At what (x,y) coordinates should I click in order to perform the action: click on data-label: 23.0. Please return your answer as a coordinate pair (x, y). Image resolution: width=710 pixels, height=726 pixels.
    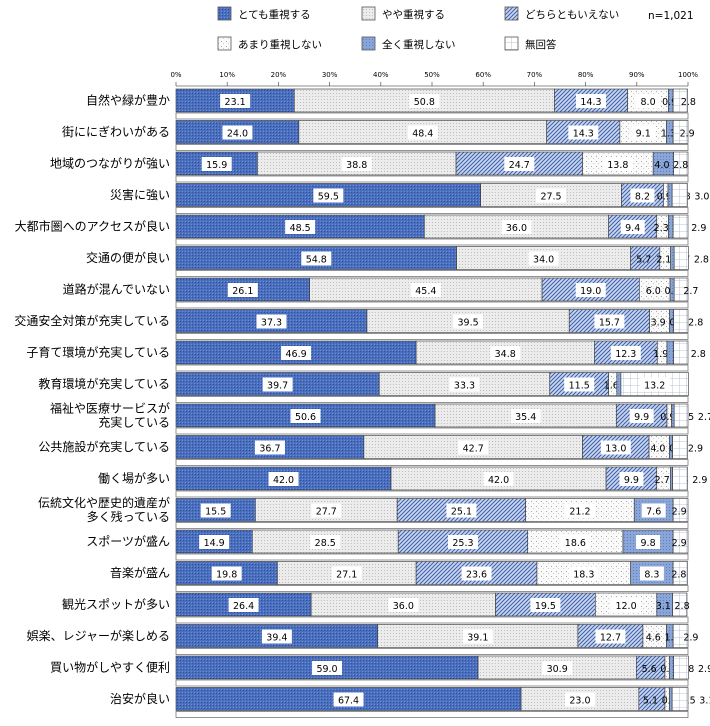
    Looking at the image, I should click on (579, 701).